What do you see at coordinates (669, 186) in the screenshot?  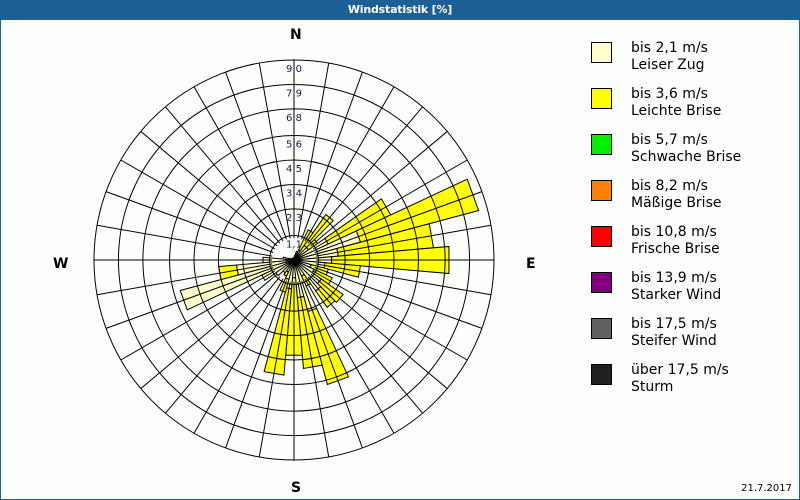 I see `legend-range: bis 8,2 m/s` at bounding box center [669, 186].